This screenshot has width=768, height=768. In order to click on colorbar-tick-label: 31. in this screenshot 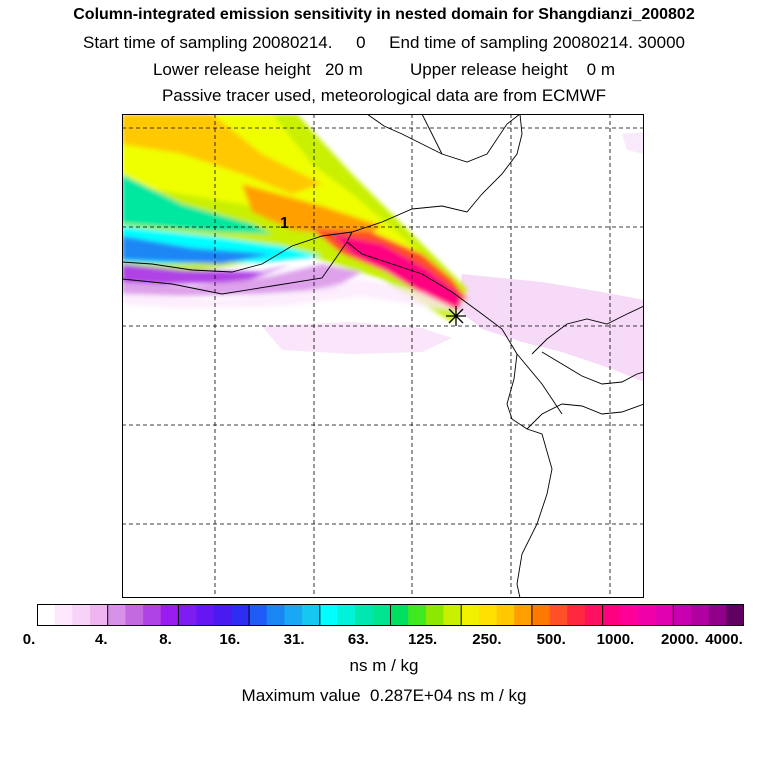, I will do `click(294, 639)`.